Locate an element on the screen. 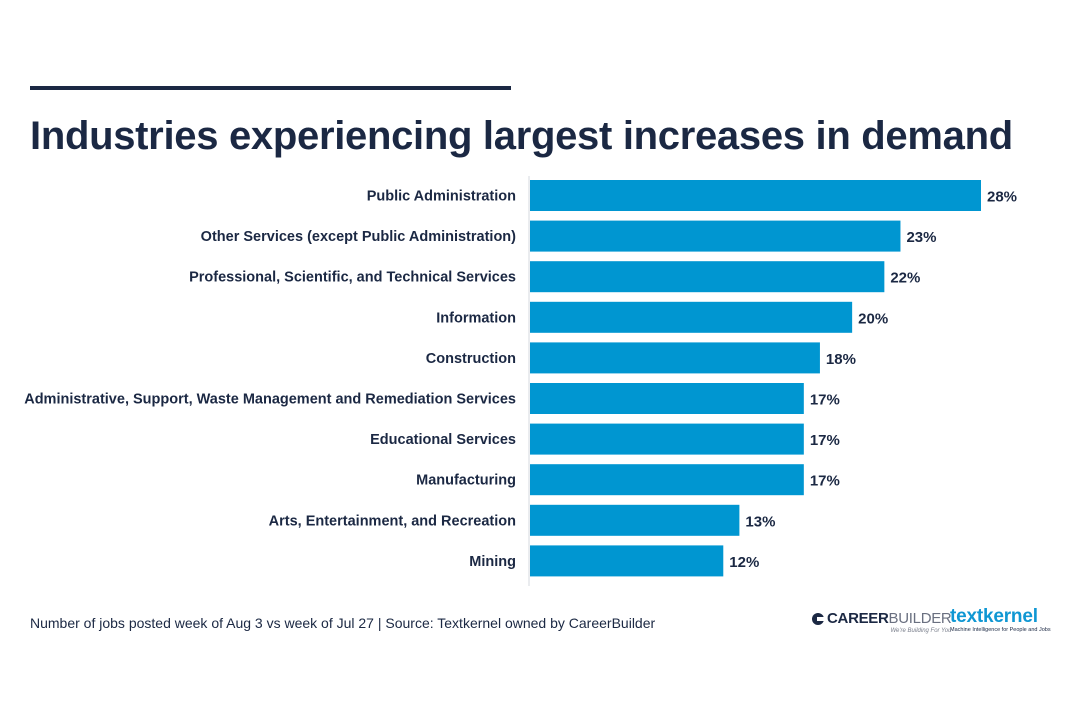 The width and height of the screenshot is (1073, 717). data-label-0: 28% is located at coordinates (1002, 197).